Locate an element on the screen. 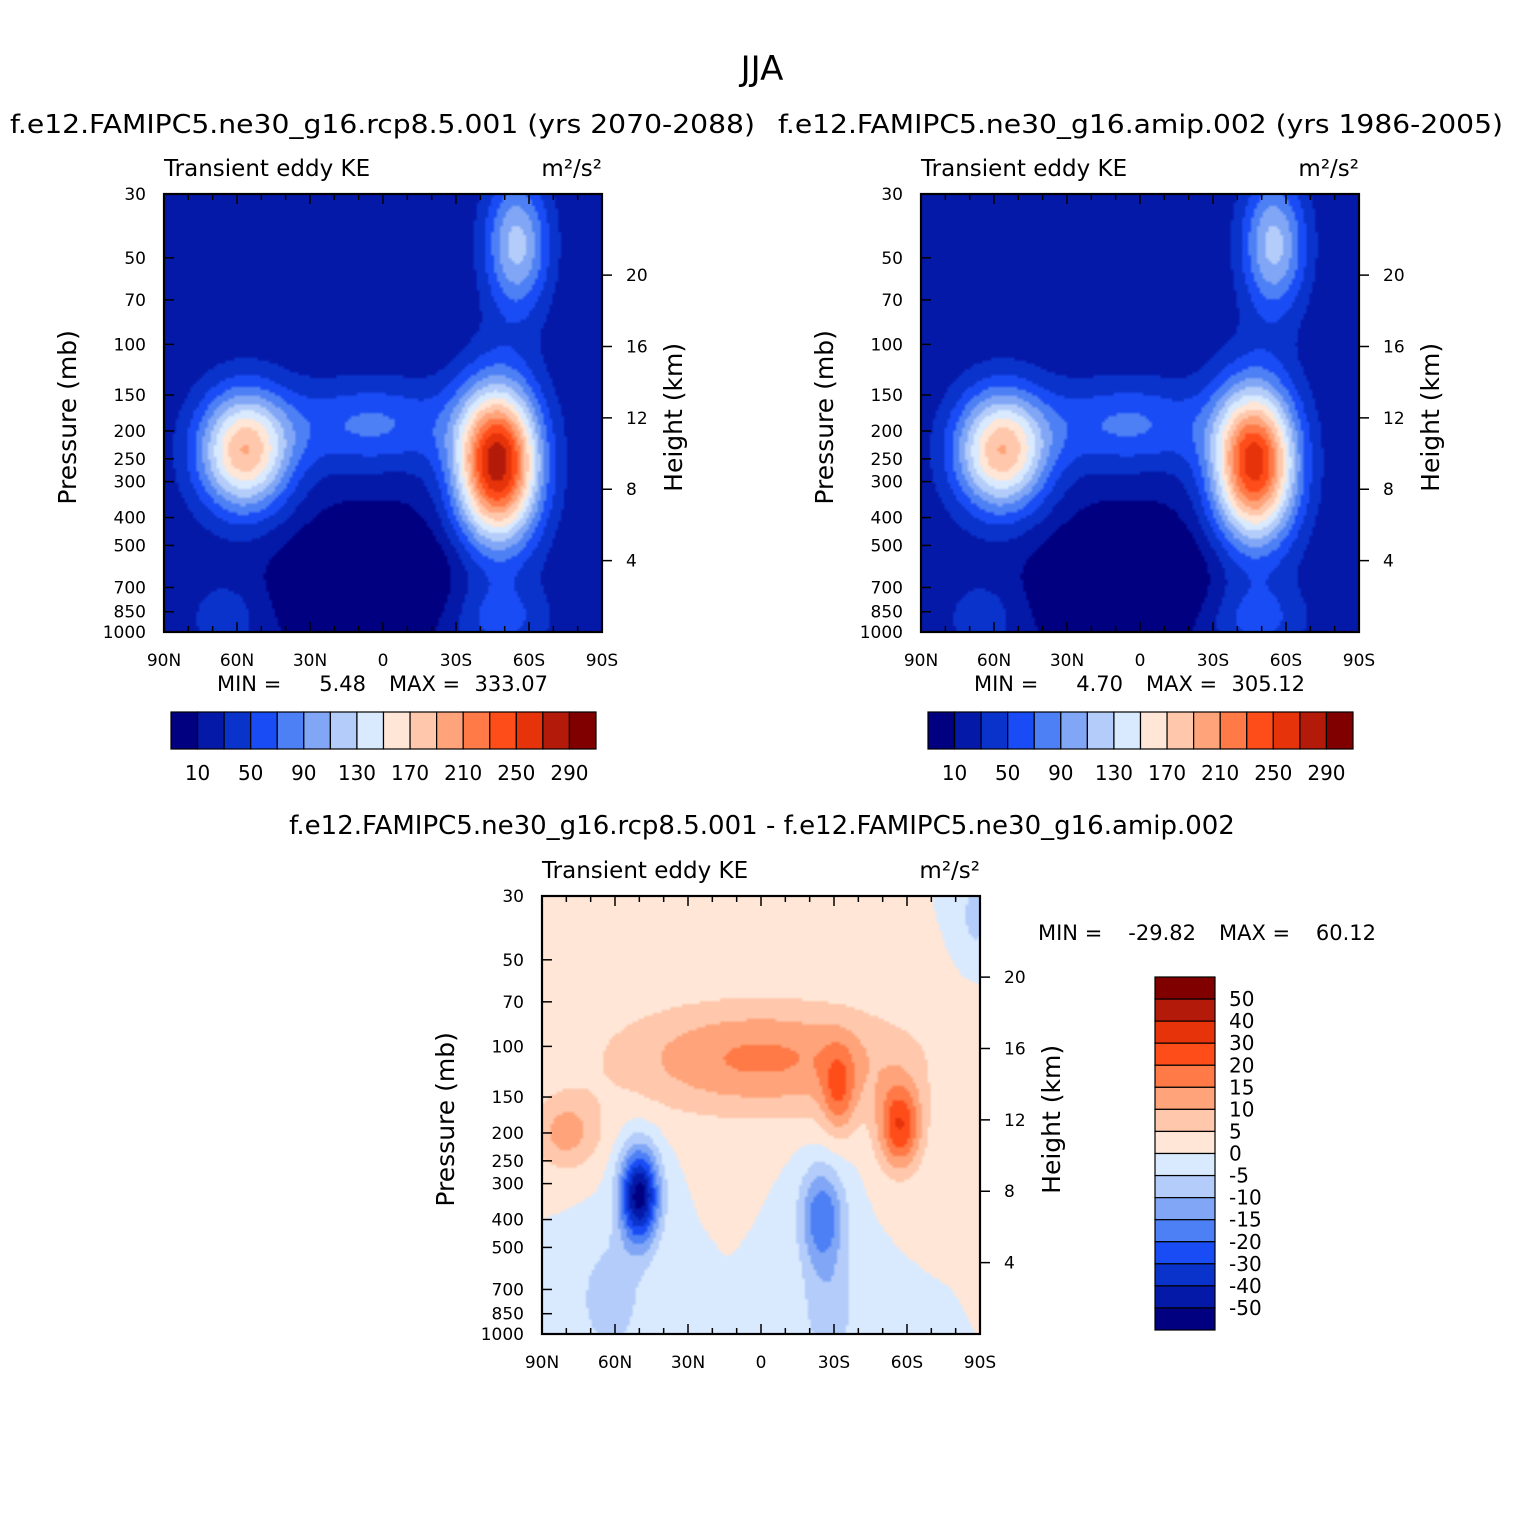  panel-1-y-tick-label: 700 is located at coordinates (130, 588).